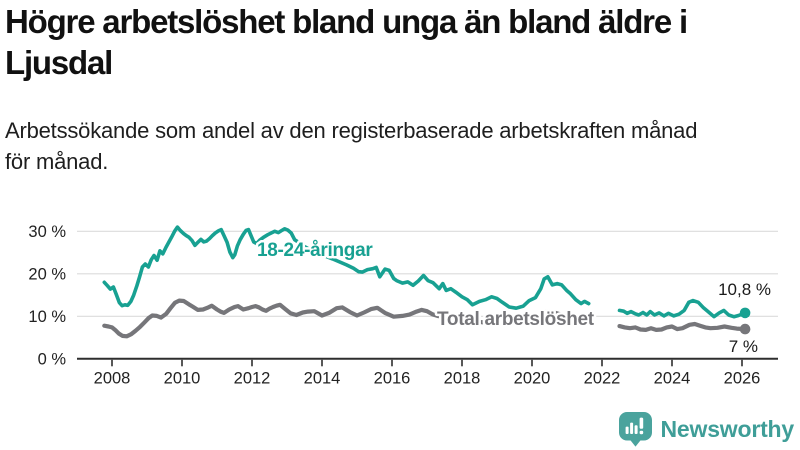 This screenshot has height=450, width=800. Describe the element at coordinates (322, 379) in the screenshot. I see `x-tick-label: 2014` at that location.